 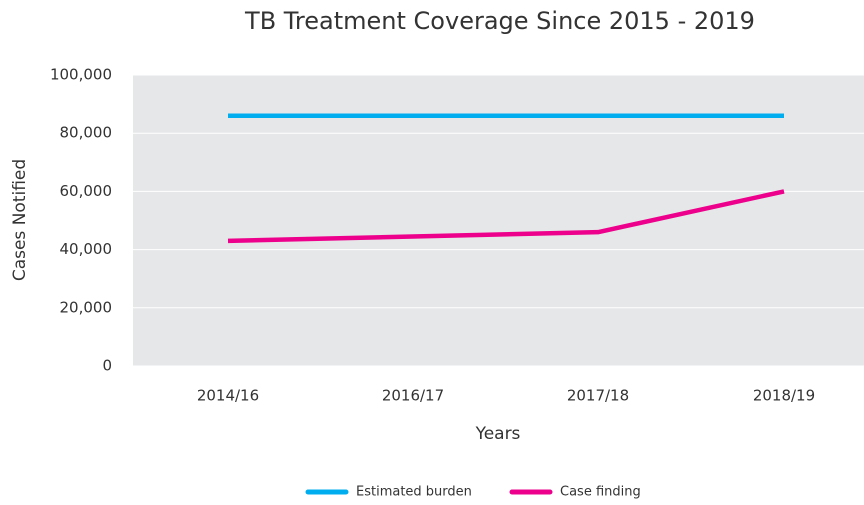 I want to click on legend-label: Estimated burden, so click(x=414, y=492).